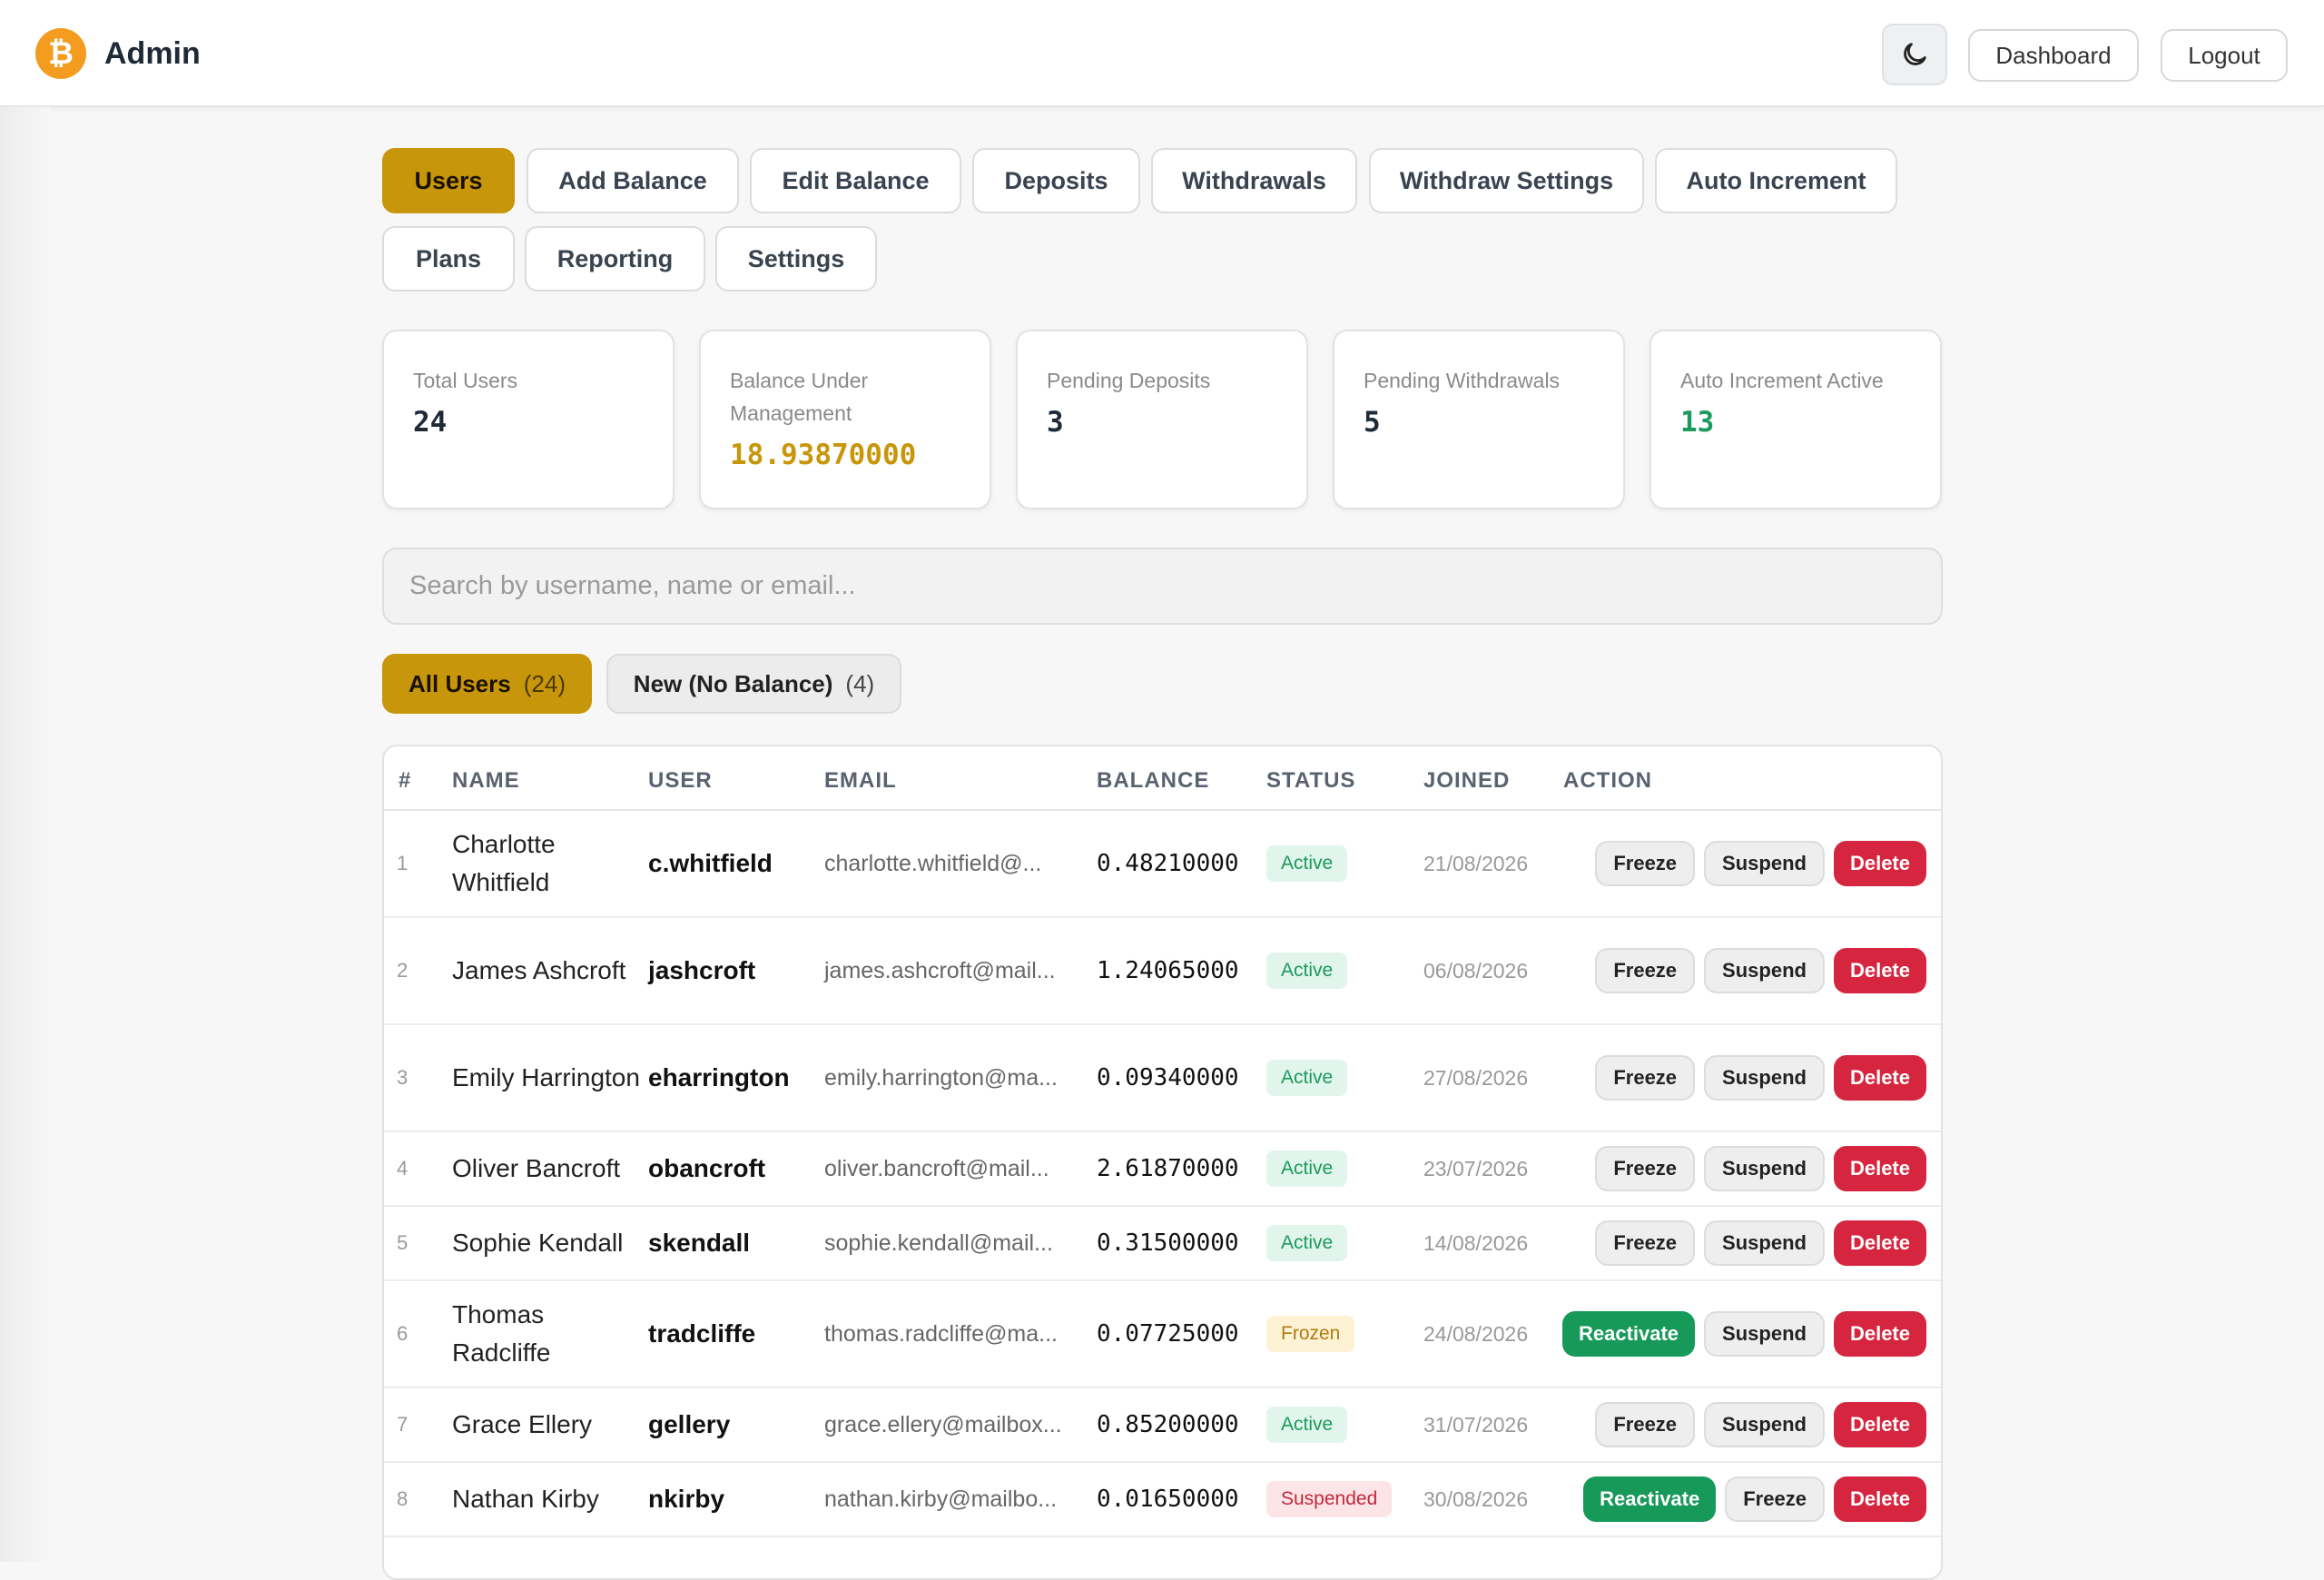  What do you see at coordinates (1476, 1334) in the screenshot?
I see `joined-date: 24/08/2026` at bounding box center [1476, 1334].